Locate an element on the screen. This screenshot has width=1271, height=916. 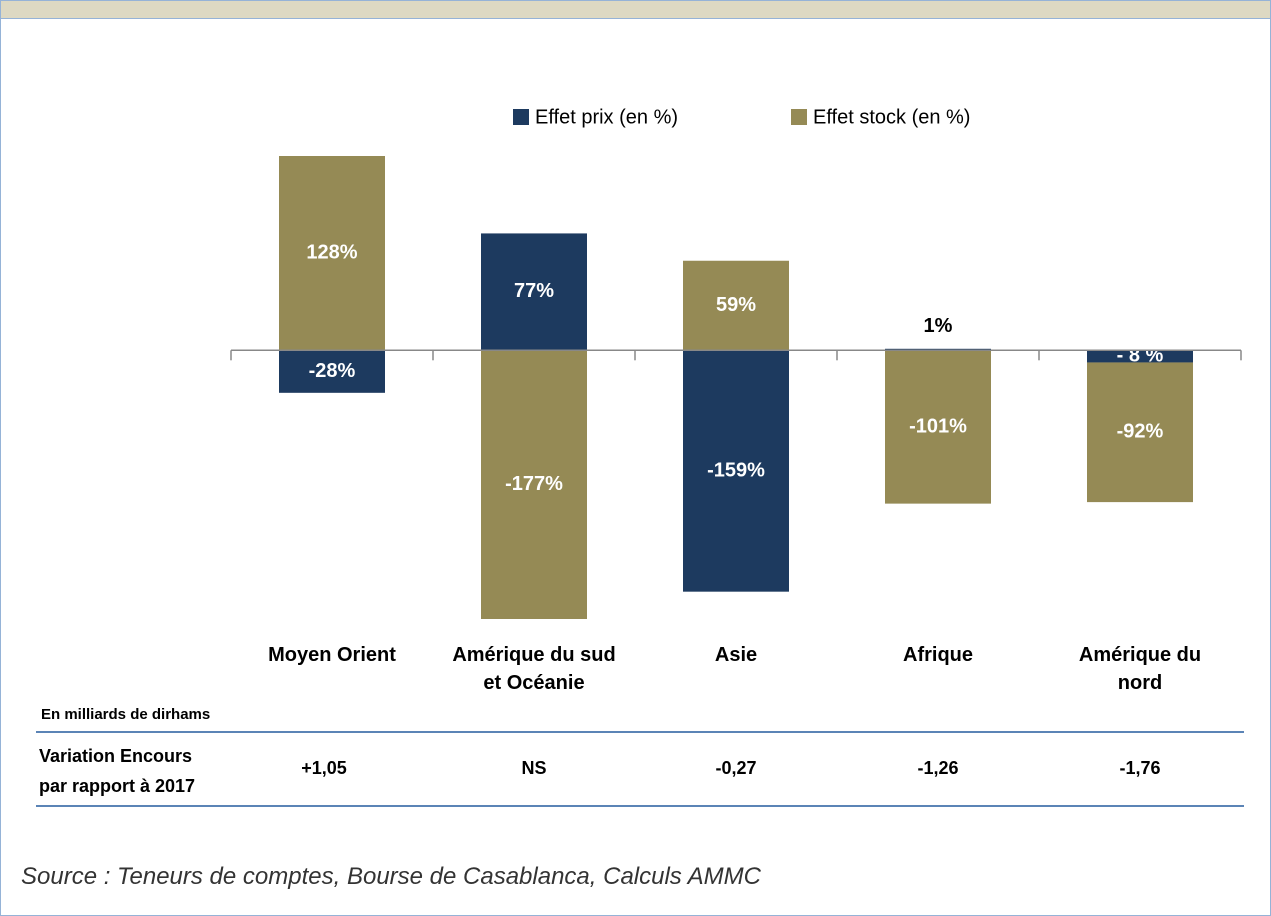
table-value: NS is located at coordinates (534, 768).